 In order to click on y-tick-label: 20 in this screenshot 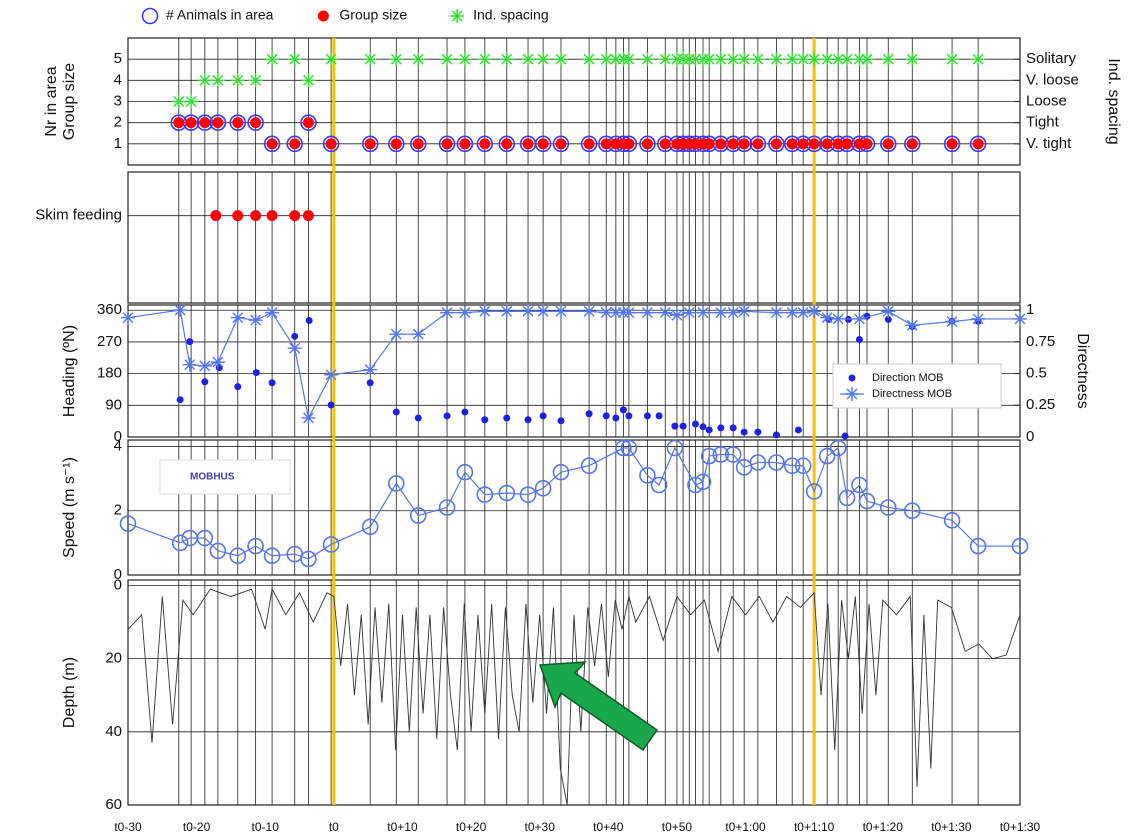, I will do `click(113, 658)`.